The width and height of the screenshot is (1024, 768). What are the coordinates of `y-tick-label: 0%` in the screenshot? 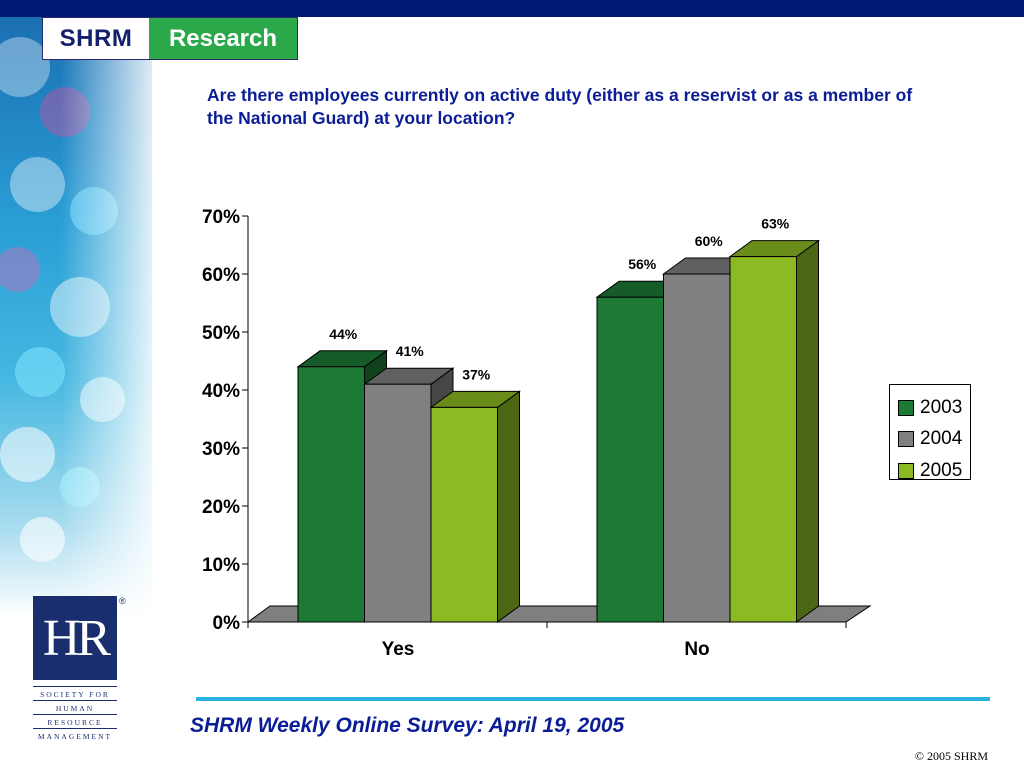 It's located at (227, 623).